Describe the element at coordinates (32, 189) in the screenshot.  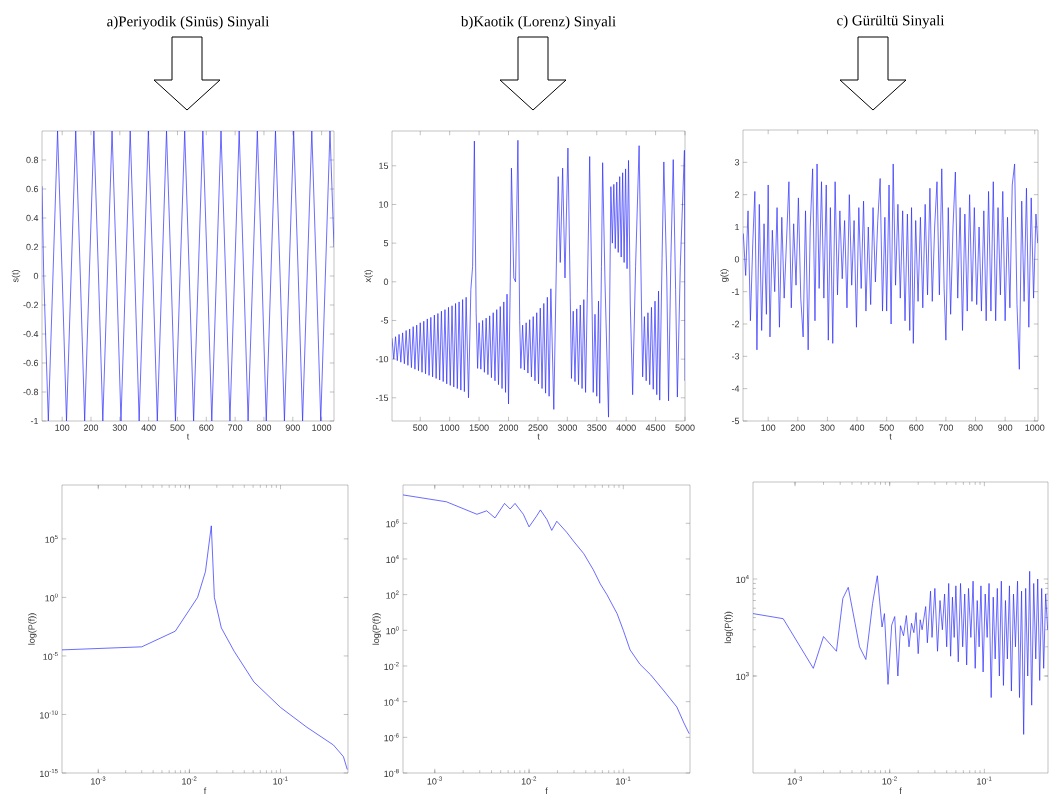
I see `y-tick-label: 0.6` at that location.